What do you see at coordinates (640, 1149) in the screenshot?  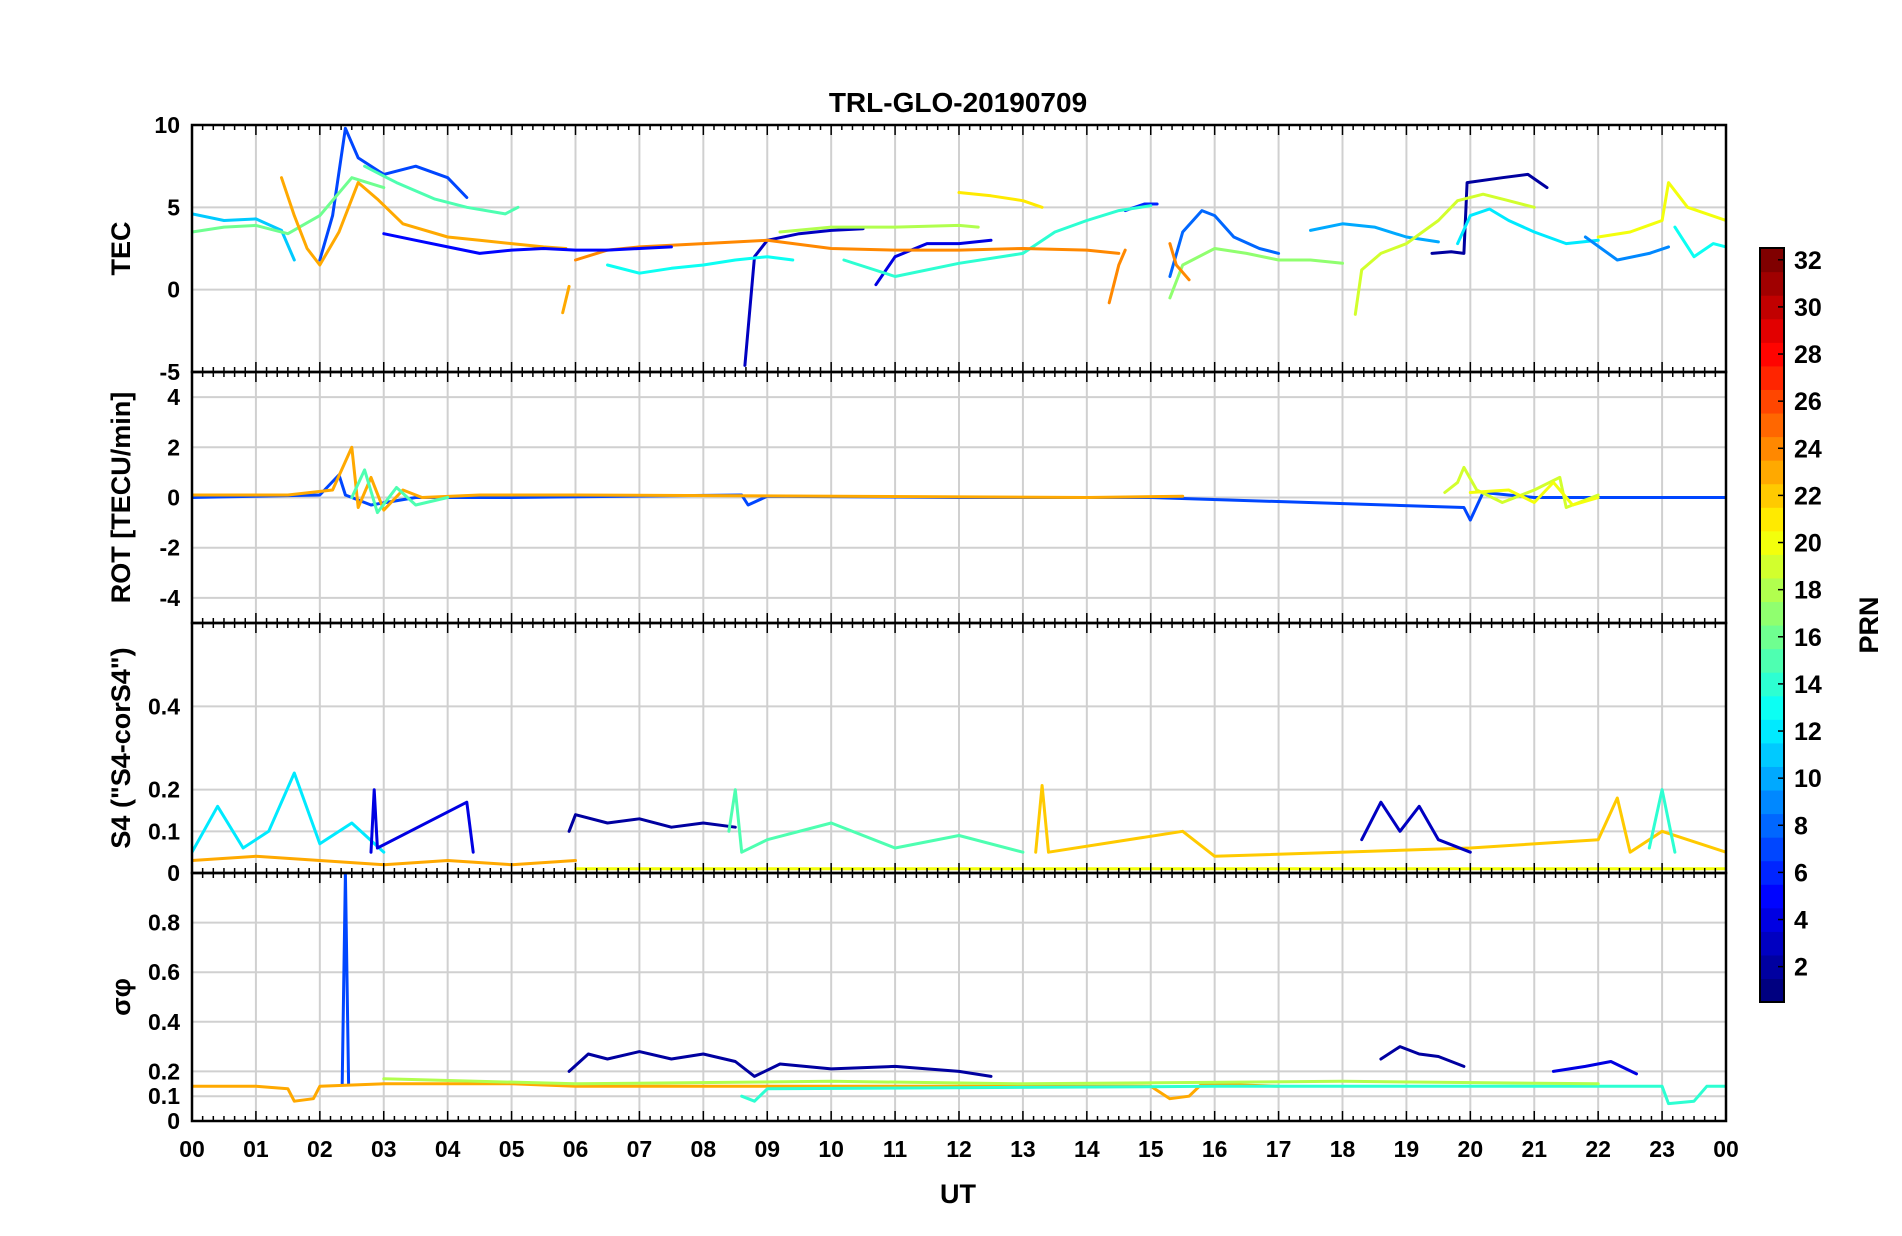 I see `x-tick-label: 07` at bounding box center [640, 1149].